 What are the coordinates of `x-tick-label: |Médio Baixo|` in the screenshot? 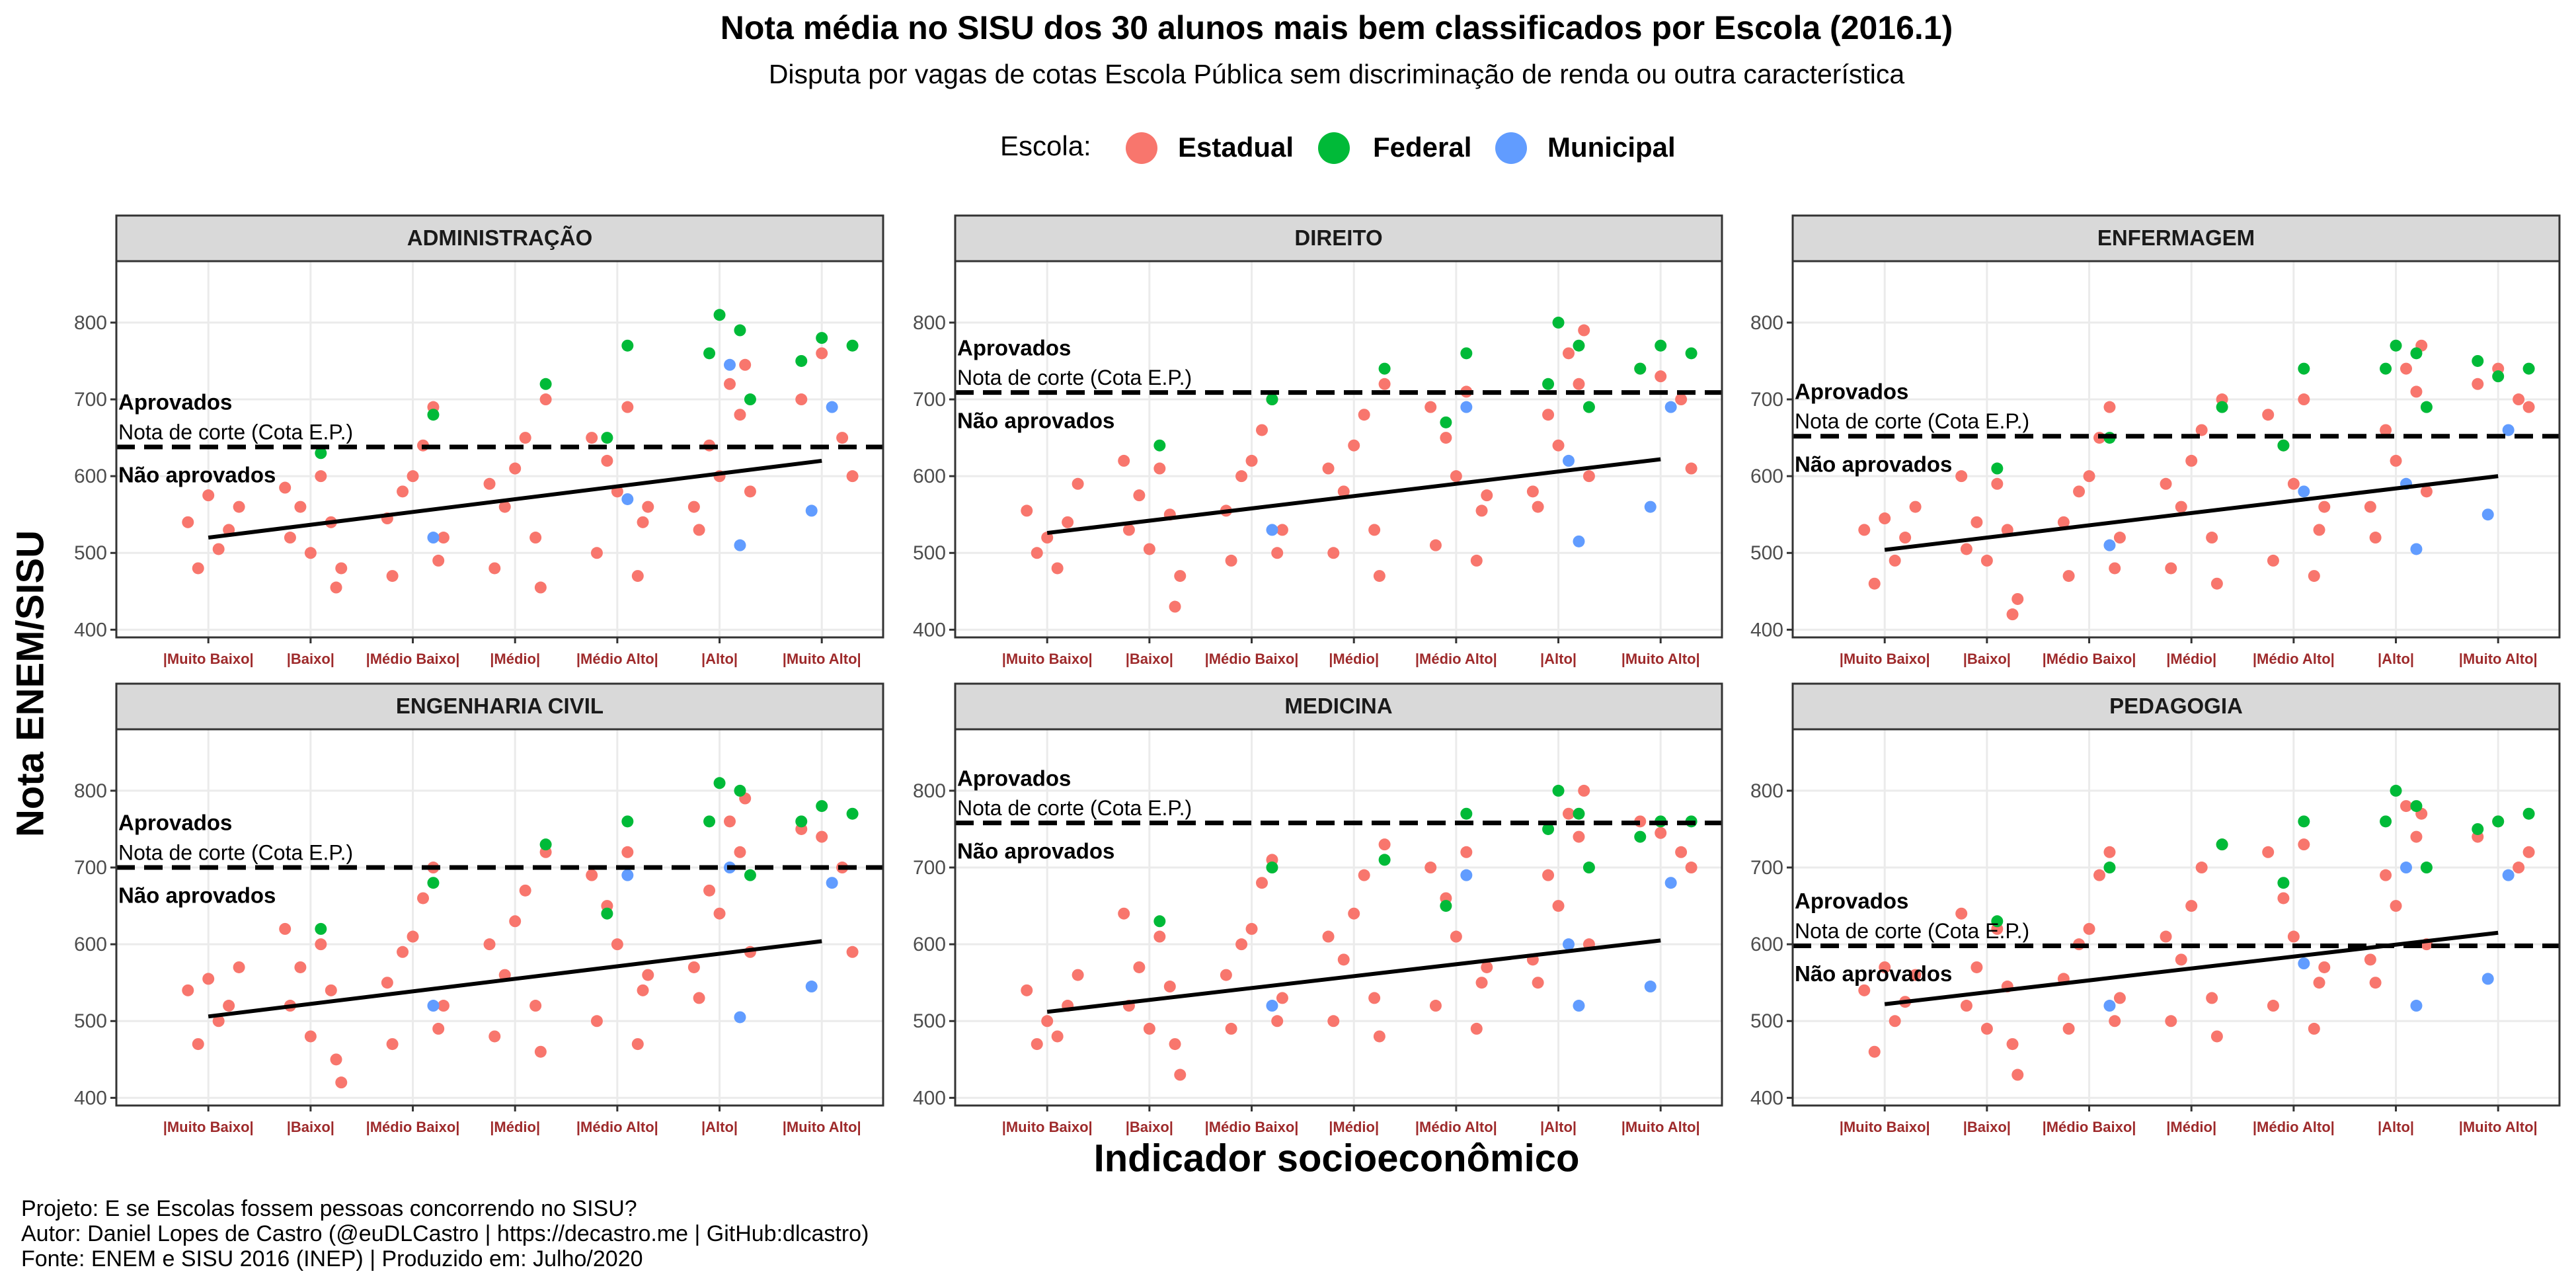 It's located at (2089, 1127).